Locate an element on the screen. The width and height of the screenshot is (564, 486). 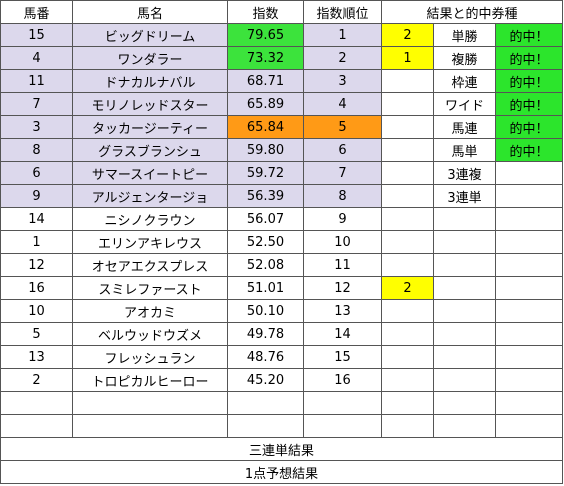
bet-type-cell: 馬単 is located at coordinates (464, 150).